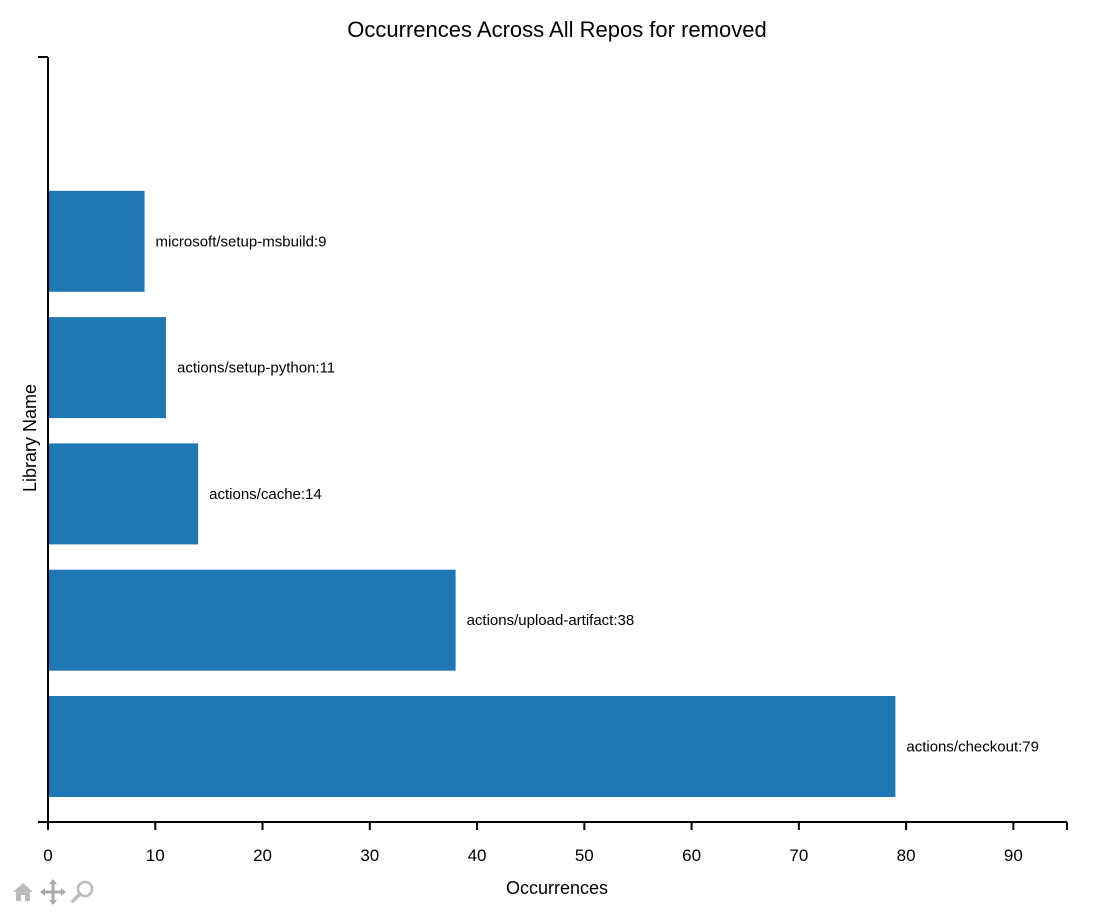  I want to click on x-tick-label: 60, so click(691, 855).